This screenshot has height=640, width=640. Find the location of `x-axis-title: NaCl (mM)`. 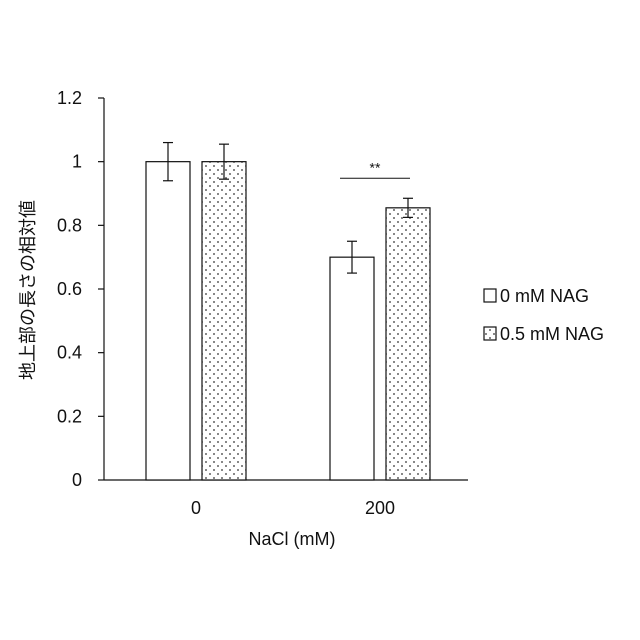

x-axis-title: NaCl (mM) is located at coordinates (292, 539).